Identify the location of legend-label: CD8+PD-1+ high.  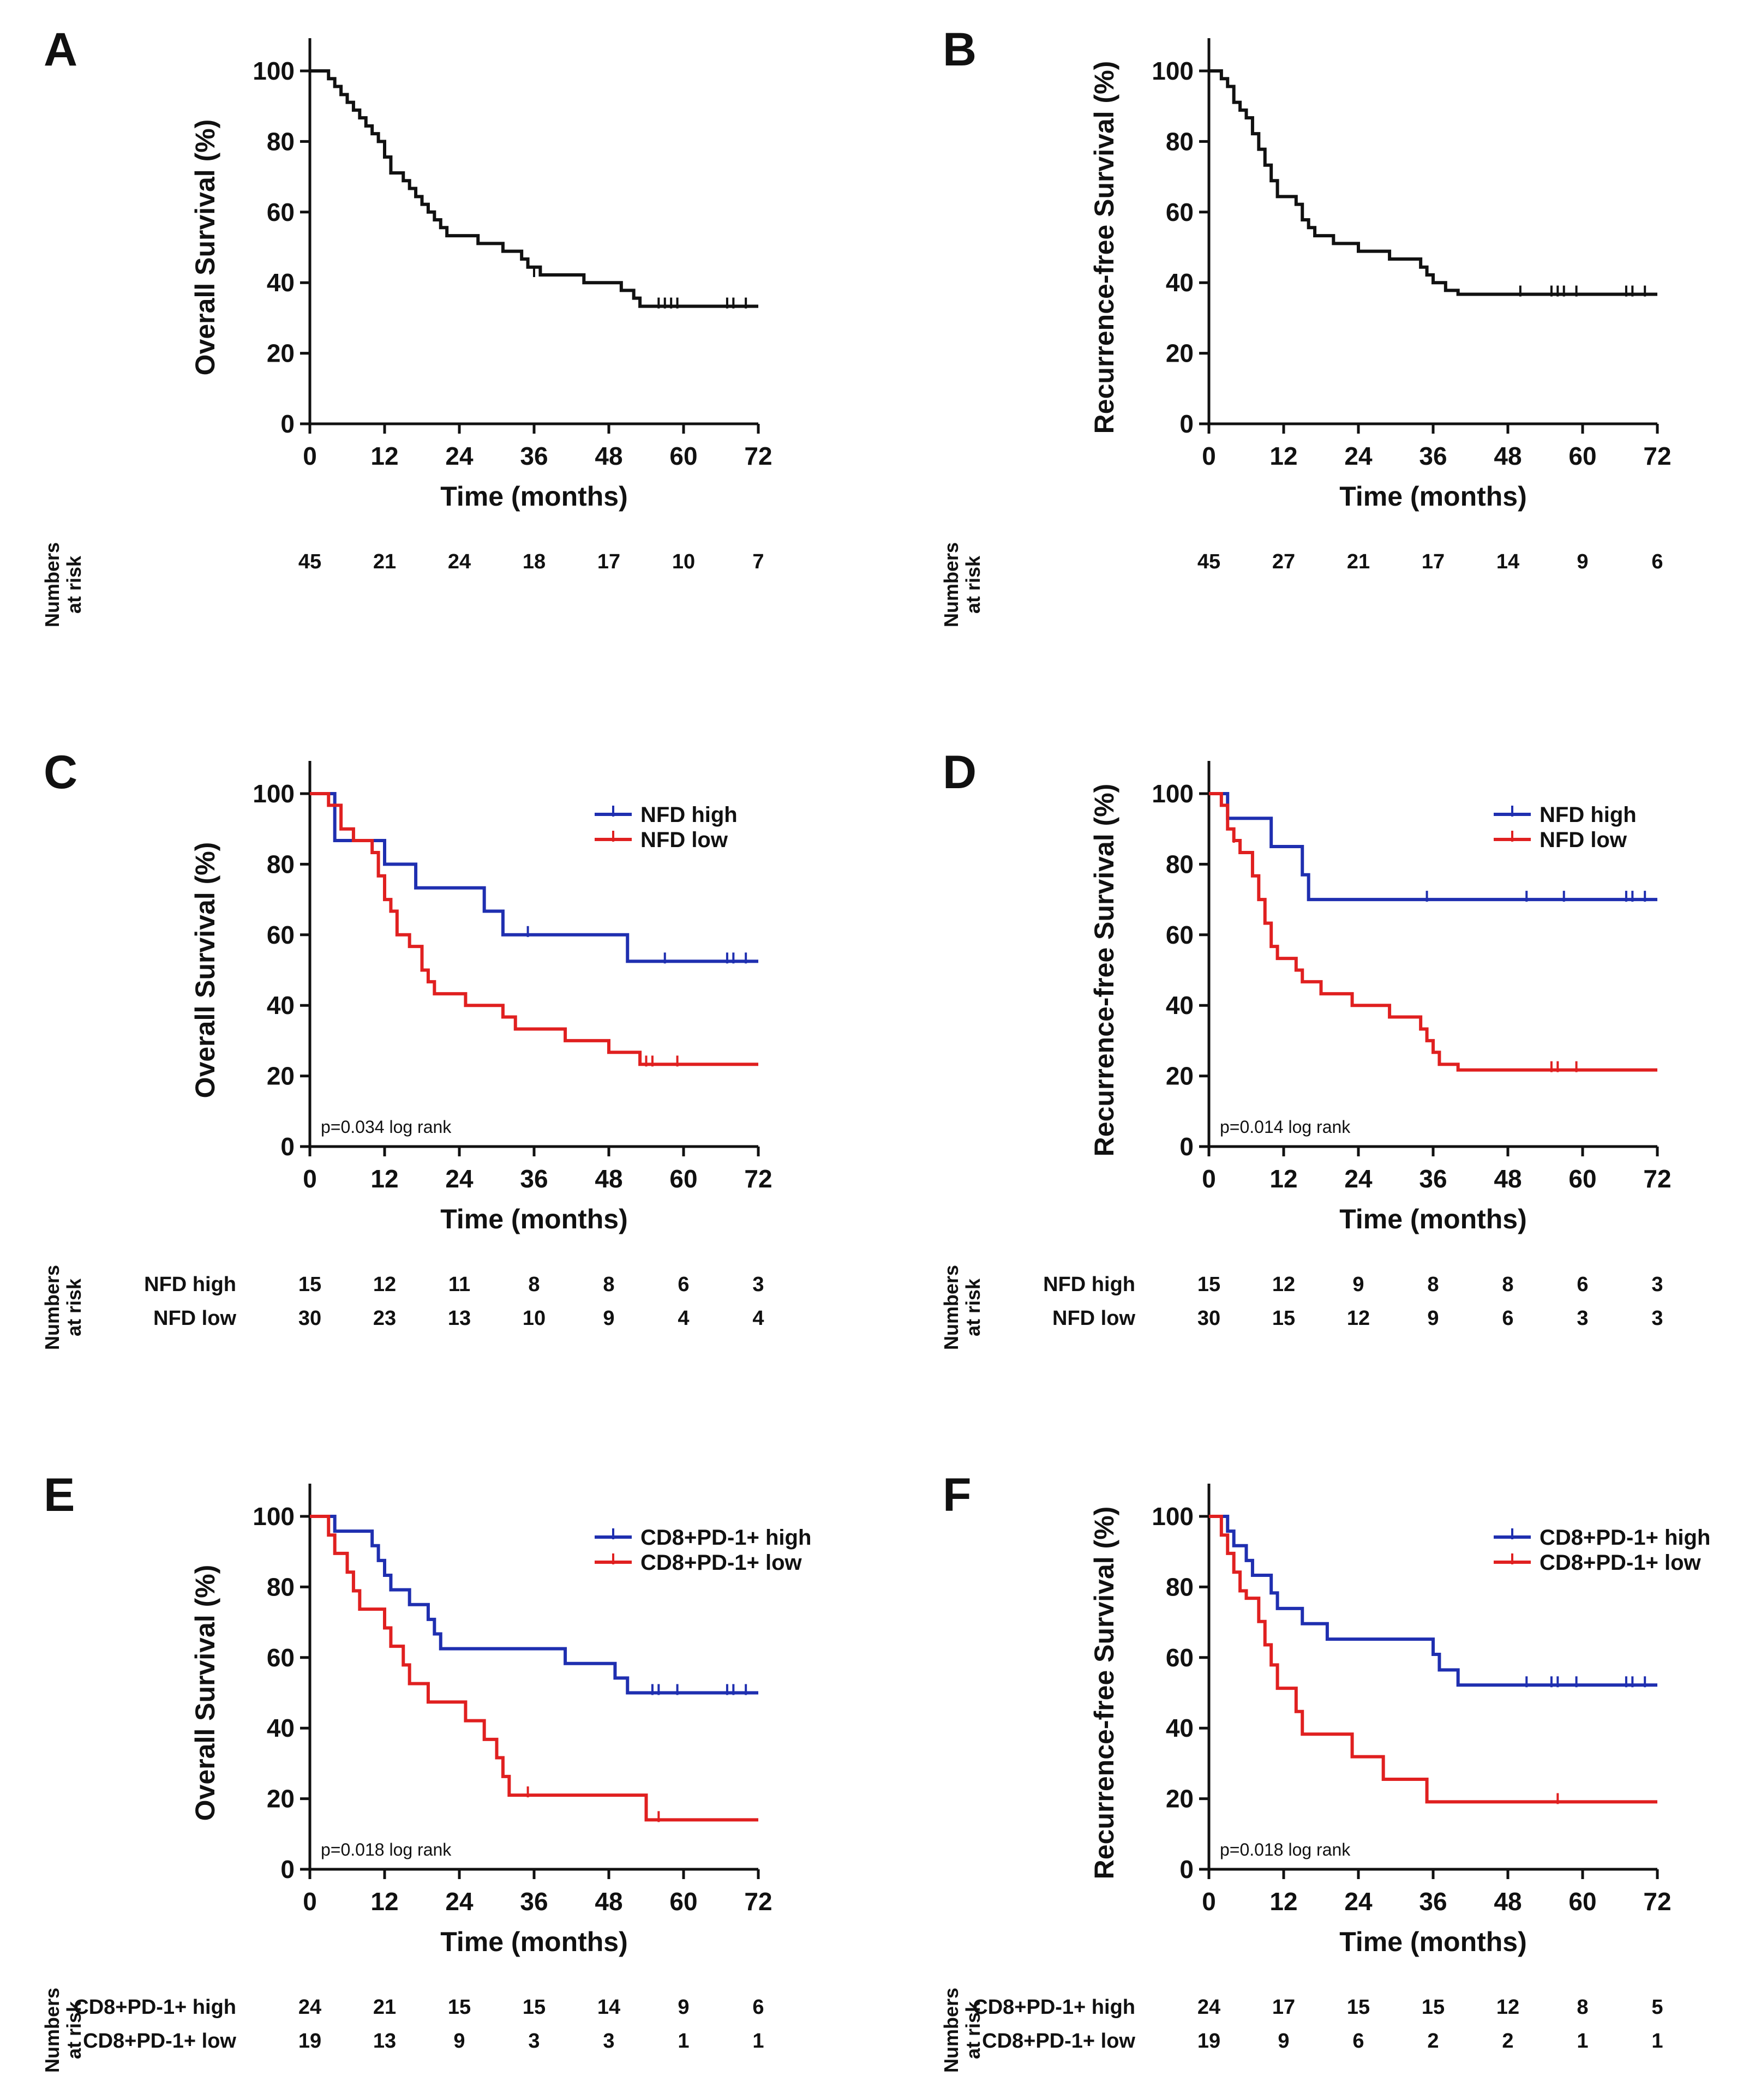
(1625, 1538).